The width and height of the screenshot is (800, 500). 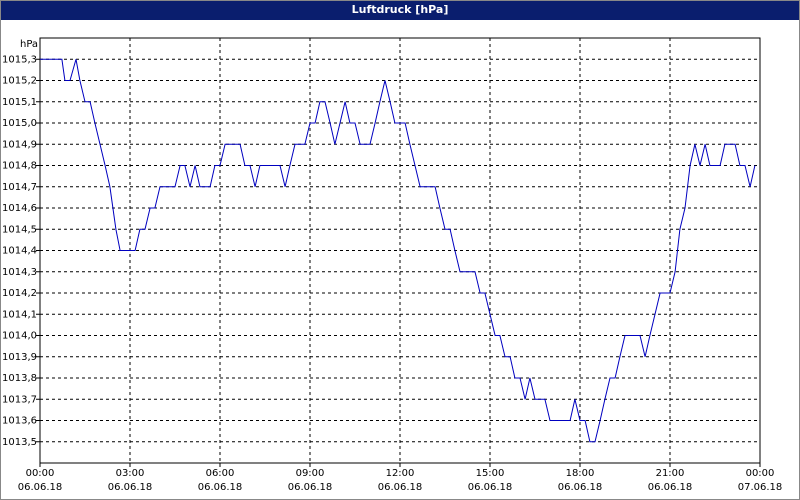 I want to click on x-tick-label: 00:00 06.06.18, so click(x=40, y=480).